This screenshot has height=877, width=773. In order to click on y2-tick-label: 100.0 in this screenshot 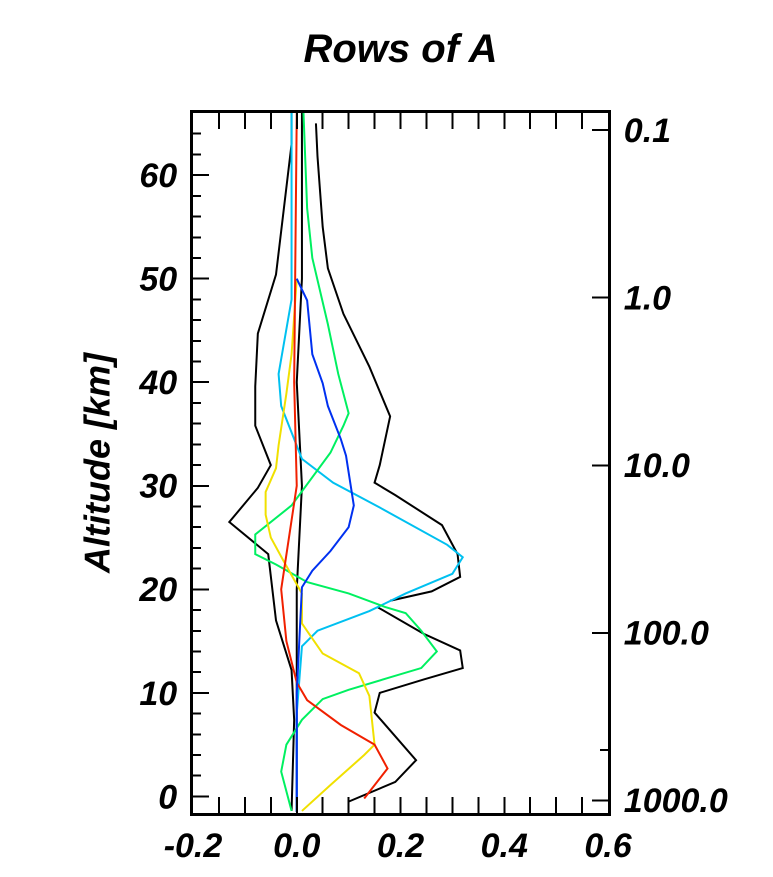, I will do `click(666, 633)`.